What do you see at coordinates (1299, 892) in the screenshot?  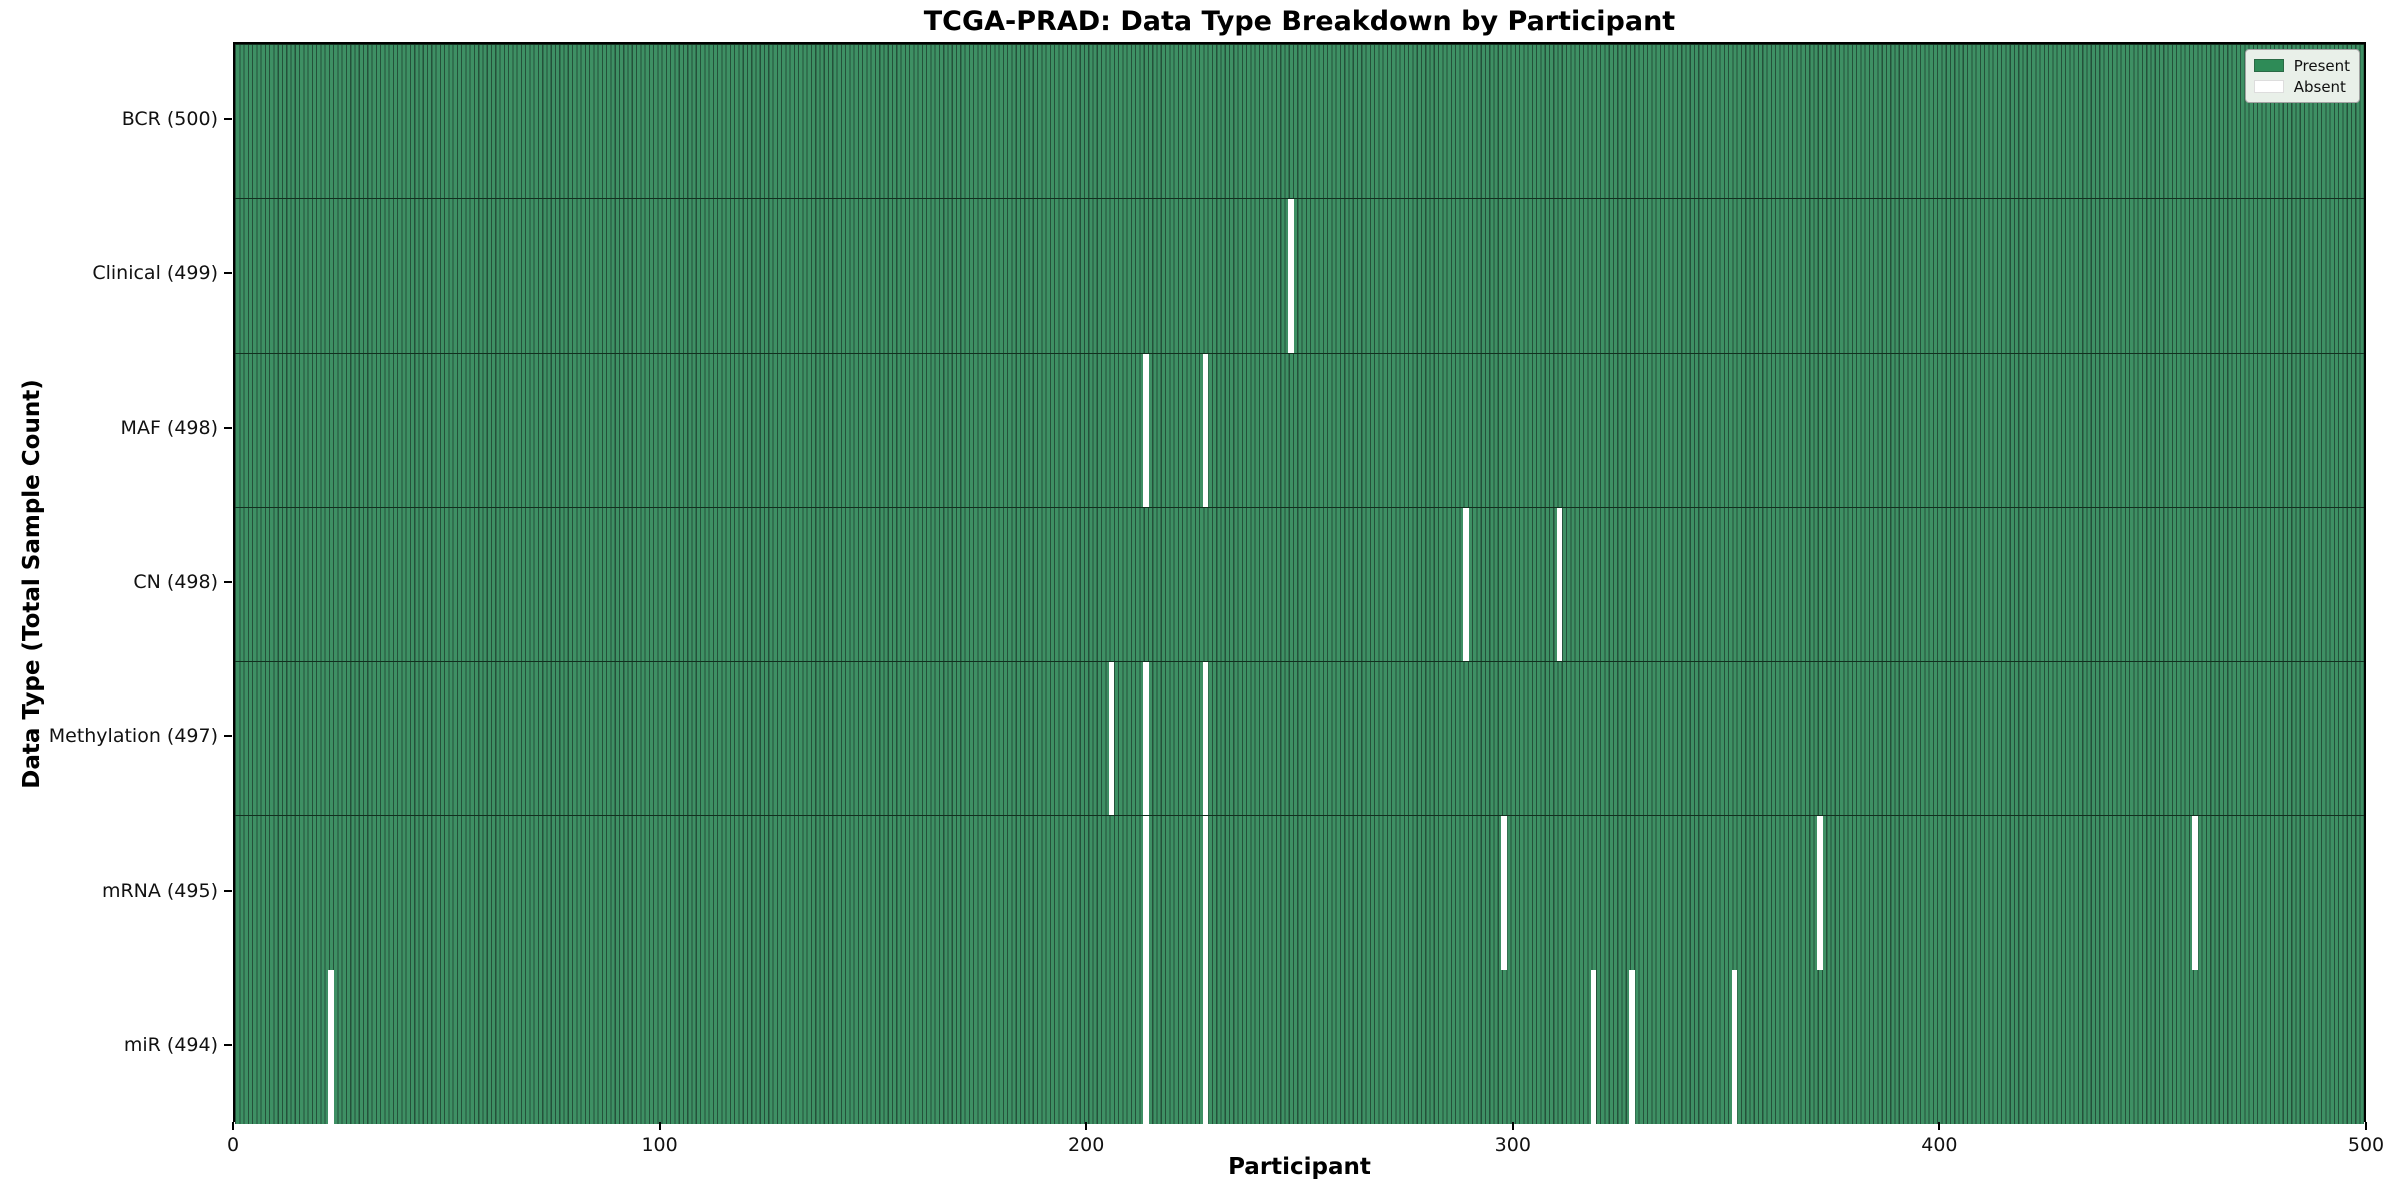 I see `datatype-row-mrna` at bounding box center [1299, 892].